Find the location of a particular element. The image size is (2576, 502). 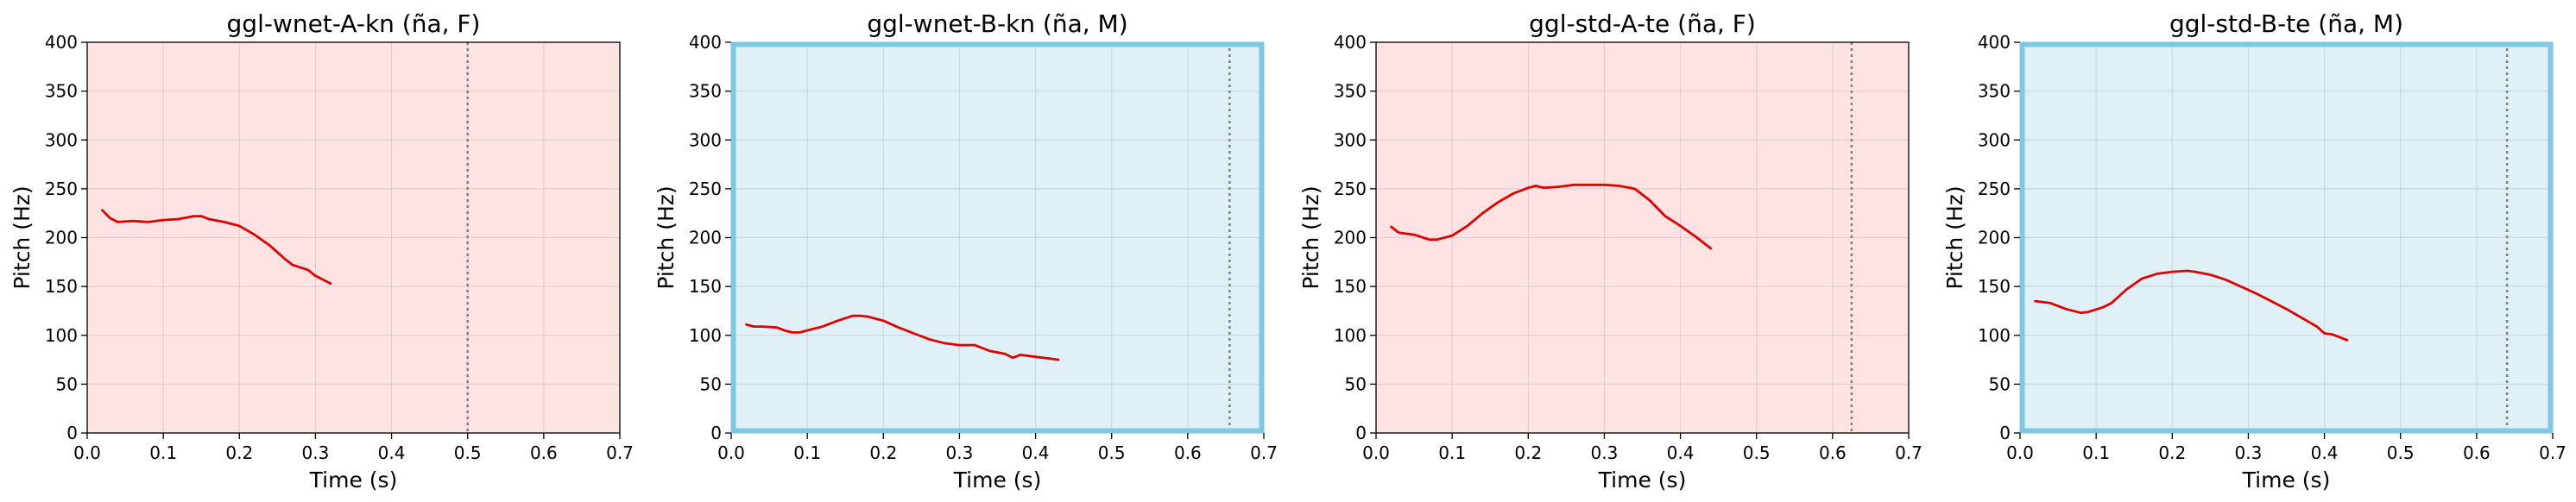

chart-title: ggl-std-B-te (ña, M) is located at coordinates (2286, 23).